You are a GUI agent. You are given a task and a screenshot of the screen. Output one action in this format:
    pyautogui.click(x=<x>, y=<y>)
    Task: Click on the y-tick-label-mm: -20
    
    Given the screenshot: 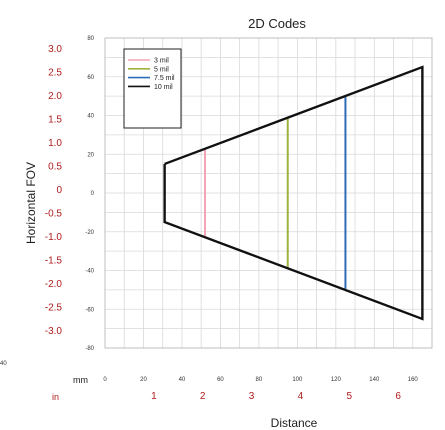 What is the action you would take?
    pyautogui.click(x=89, y=233)
    